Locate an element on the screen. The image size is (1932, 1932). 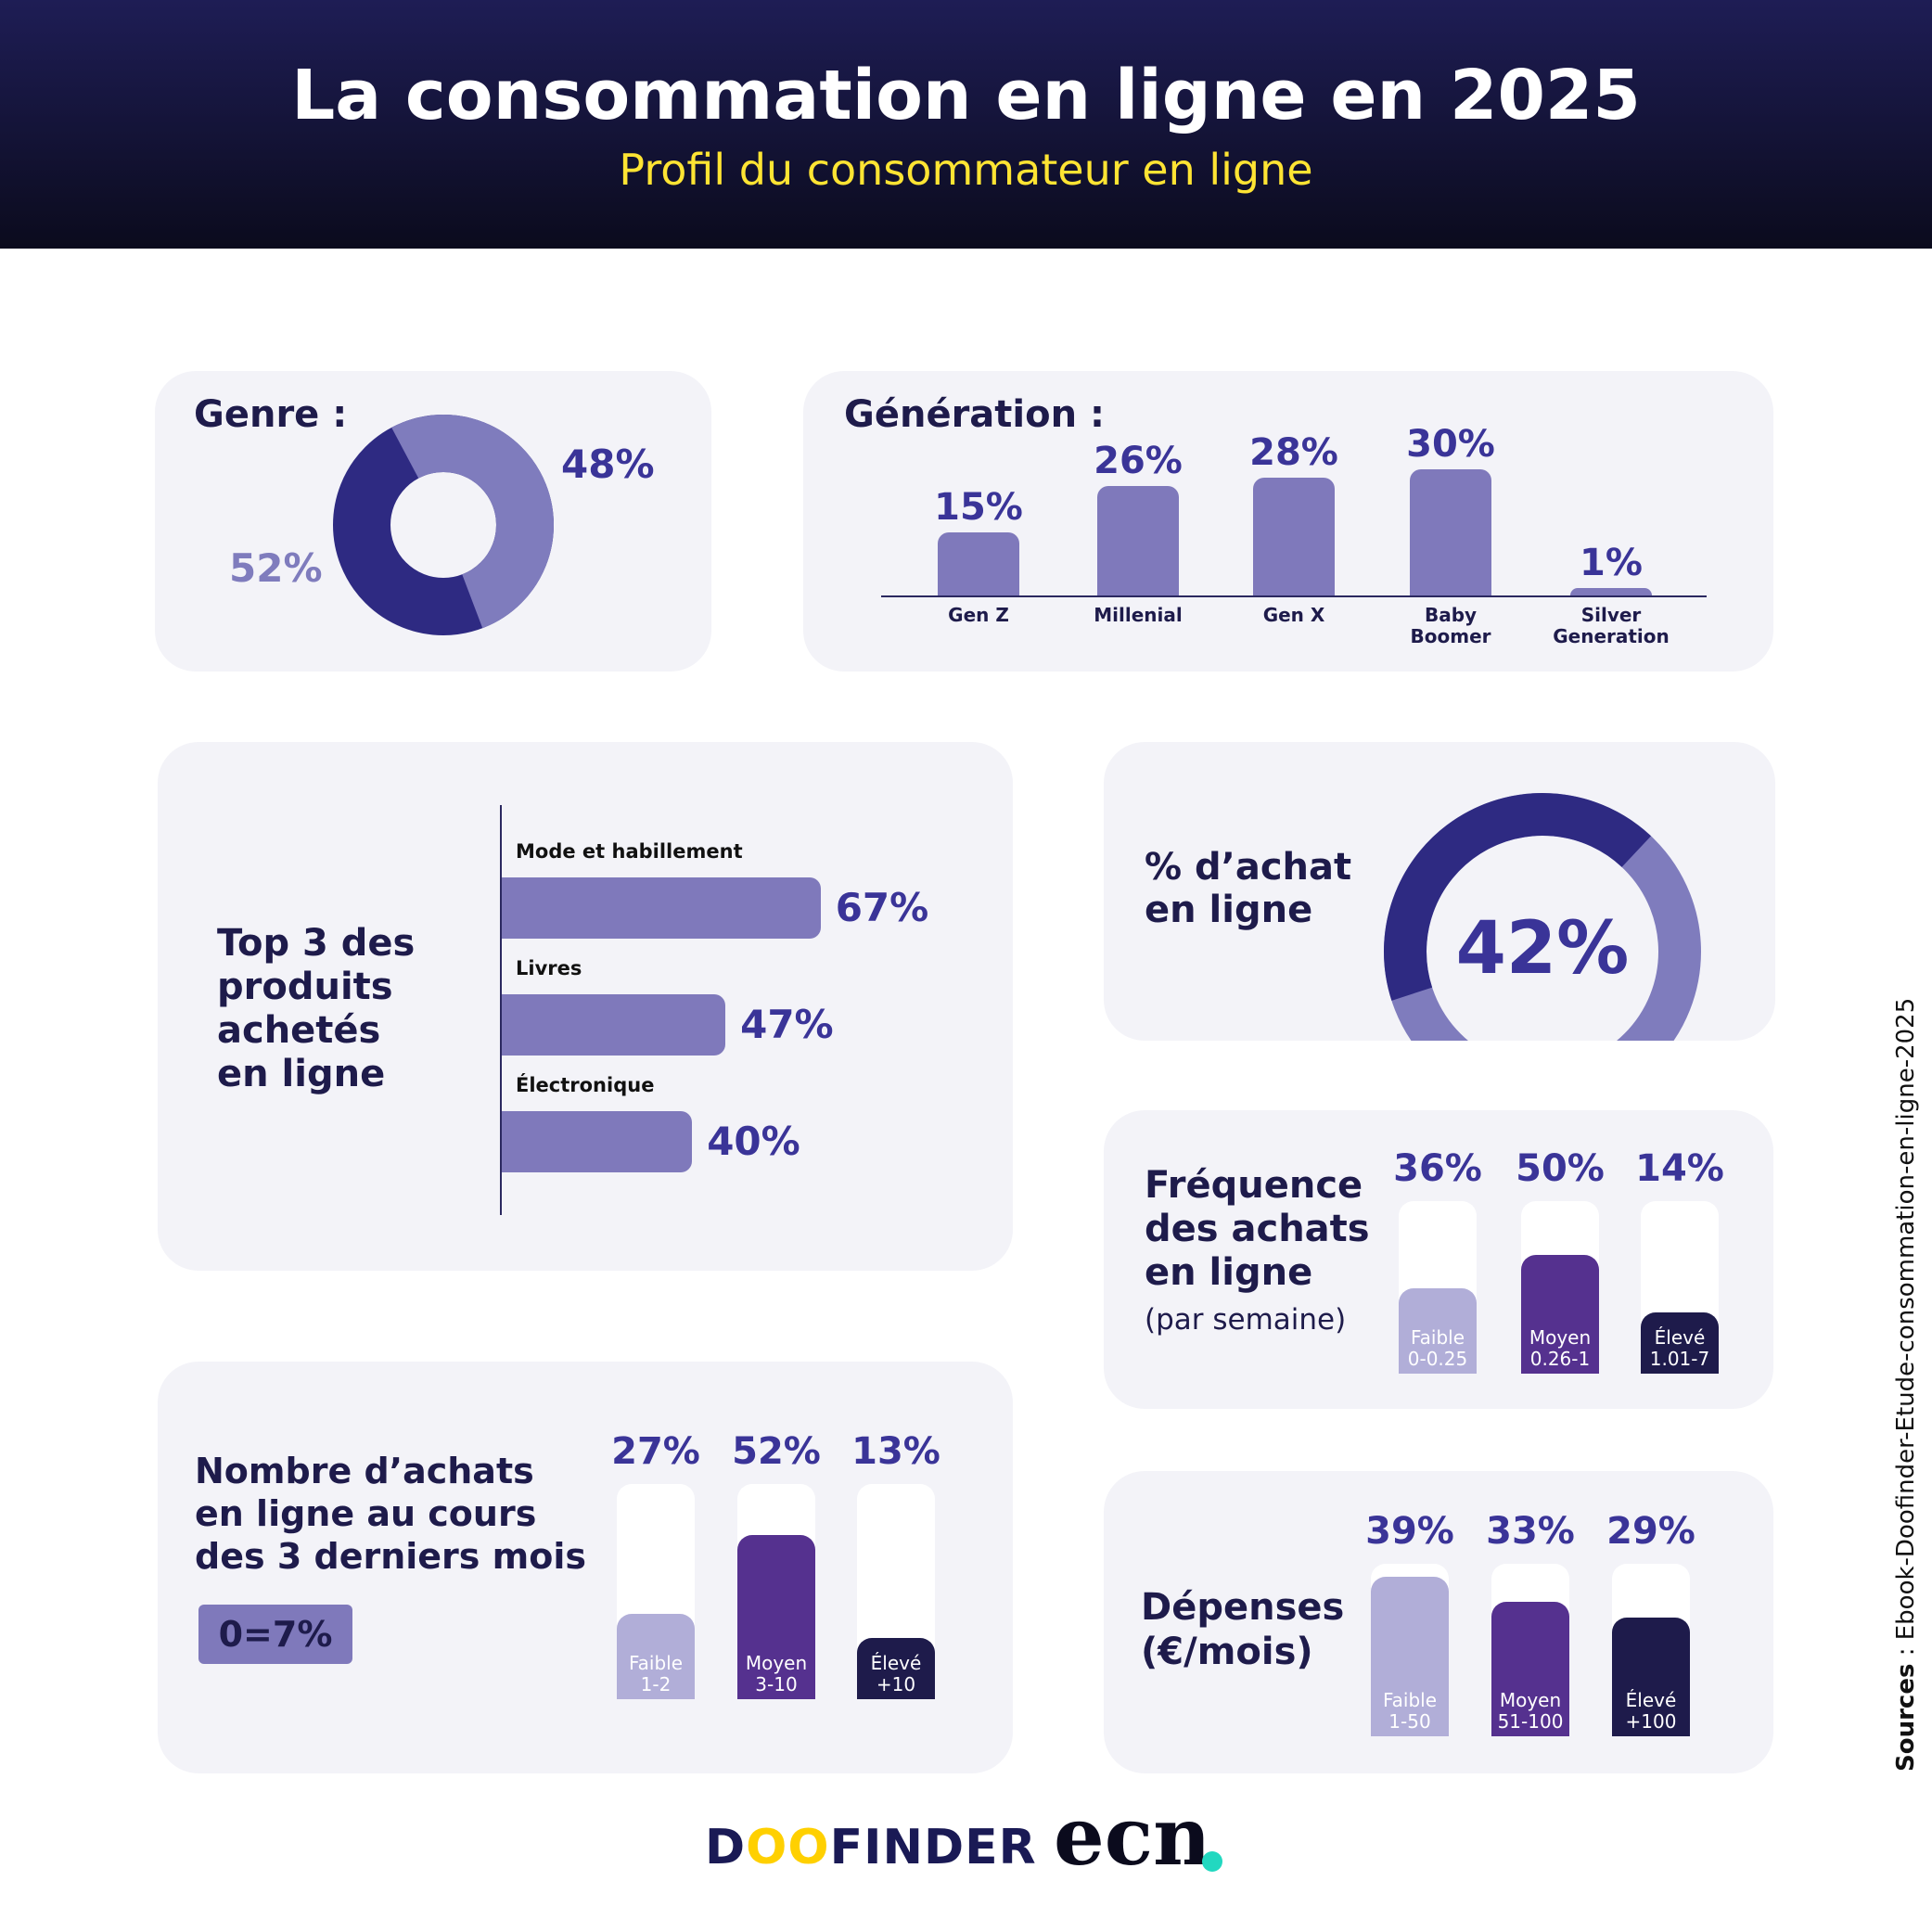
nombre-col-value: 27% is located at coordinates (655, 1451).